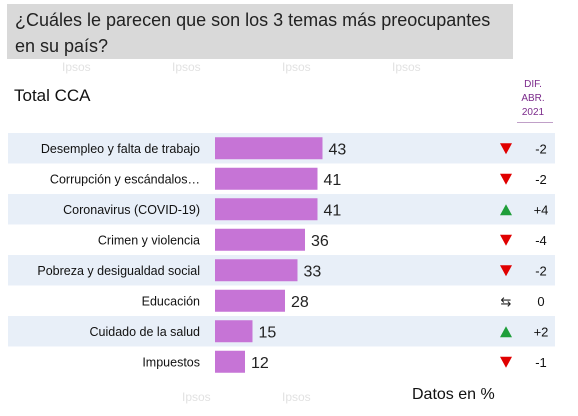 The image size is (578, 416). Describe the element at coordinates (281, 331) in the screenshot. I see `row-band` at that location.